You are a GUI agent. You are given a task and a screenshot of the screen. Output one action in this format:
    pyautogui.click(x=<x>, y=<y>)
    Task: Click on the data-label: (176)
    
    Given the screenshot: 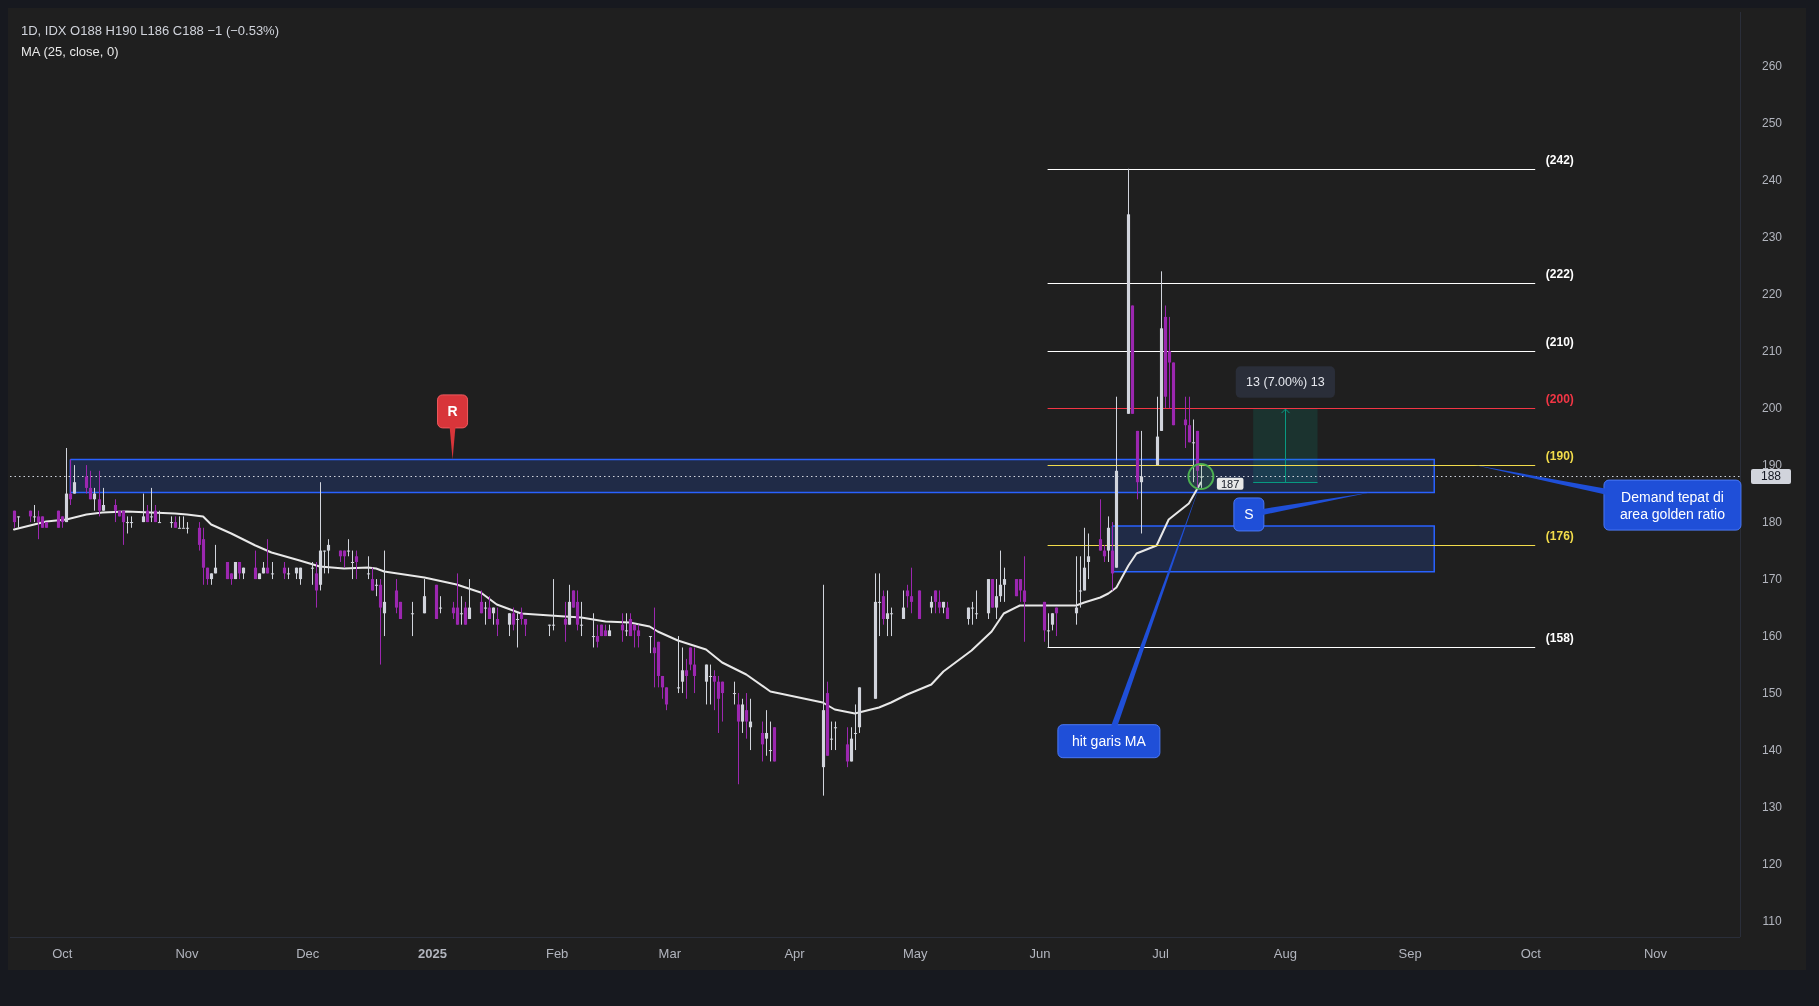 What is the action you would take?
    pyautogui.click(x=1559, y=535)
    